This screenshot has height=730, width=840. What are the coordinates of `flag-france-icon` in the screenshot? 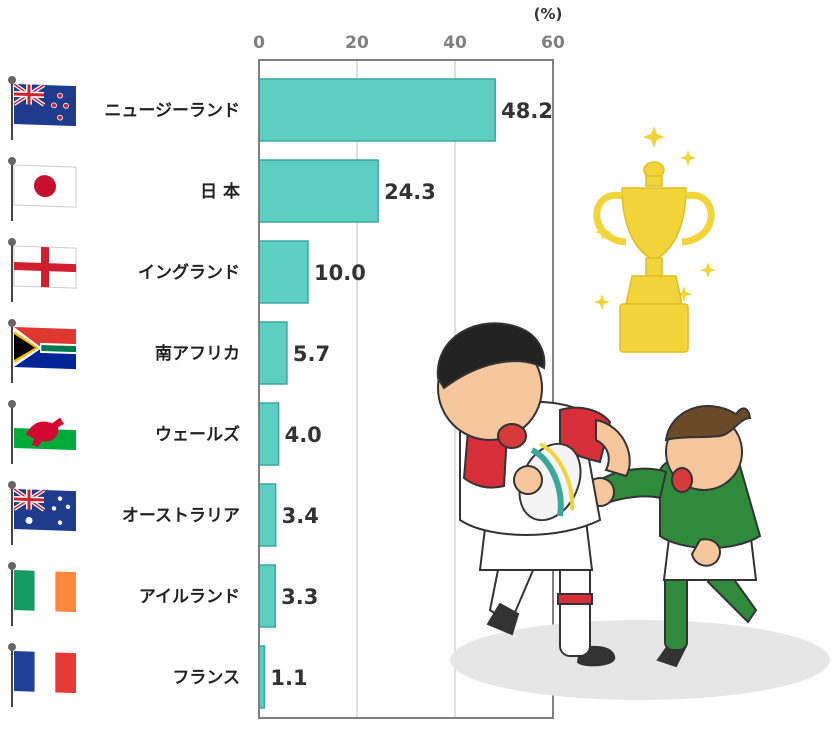 It's located at (42, 675).